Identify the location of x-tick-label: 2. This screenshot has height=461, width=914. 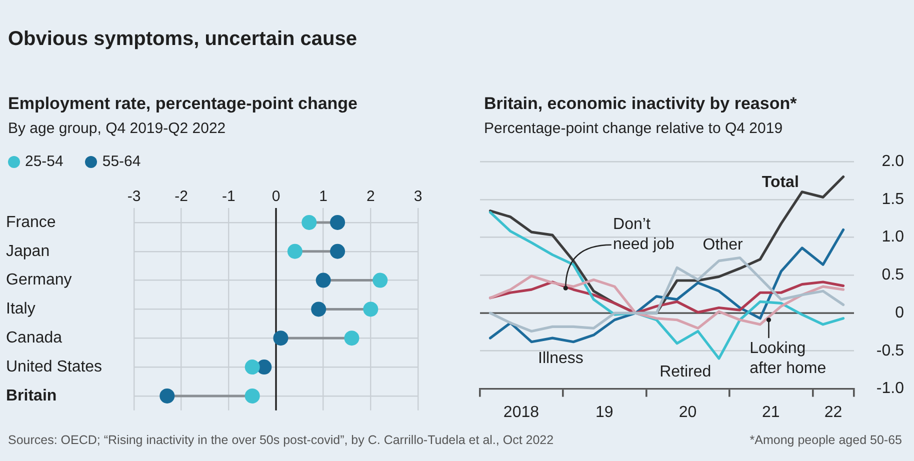
(370, 197).